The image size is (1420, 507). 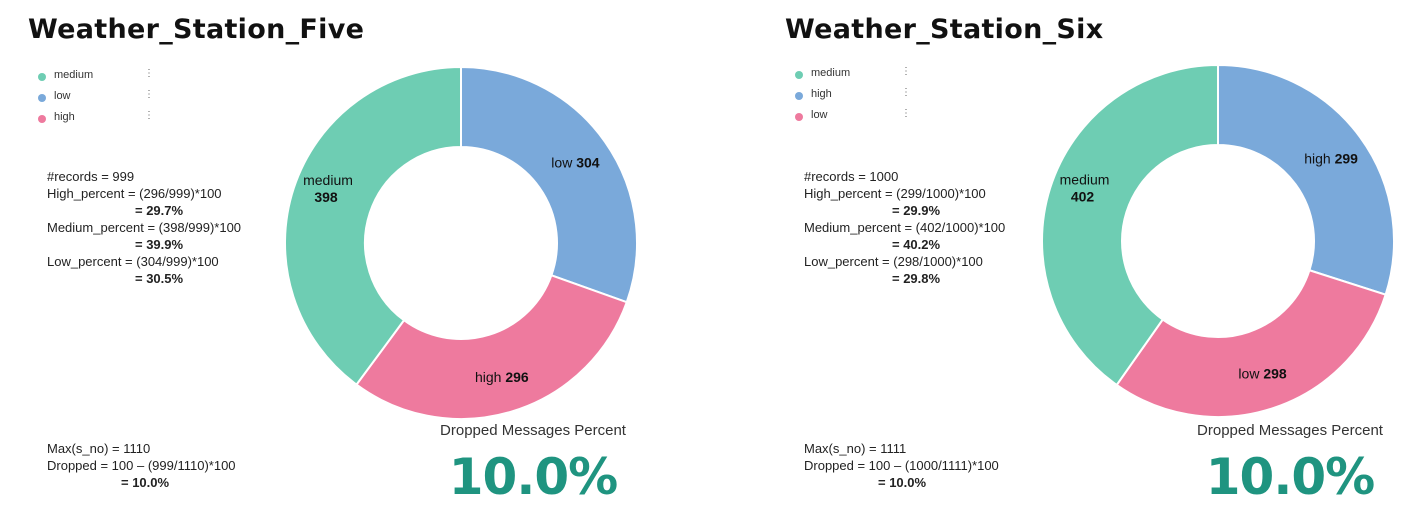 What do you see at coordinates (134, 193) in the screenshot?
I see `high-percent-expr: High_percent = (296/999)*100` at bounding box center [134, 193].